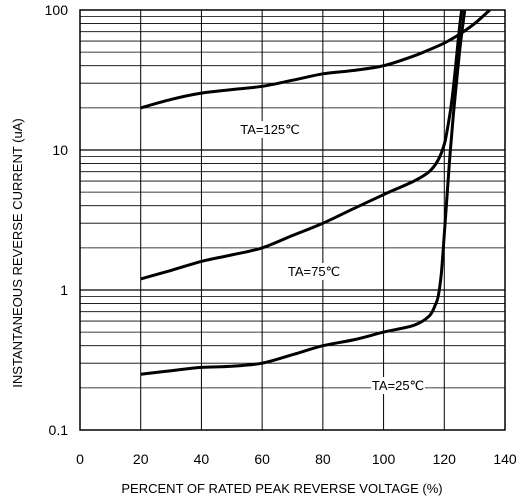 The width and height of the screenshot is (526, 504). Describe the element at coordinates (141, 459) in the screenshot. I see `x-tick-label: 20` at that location.